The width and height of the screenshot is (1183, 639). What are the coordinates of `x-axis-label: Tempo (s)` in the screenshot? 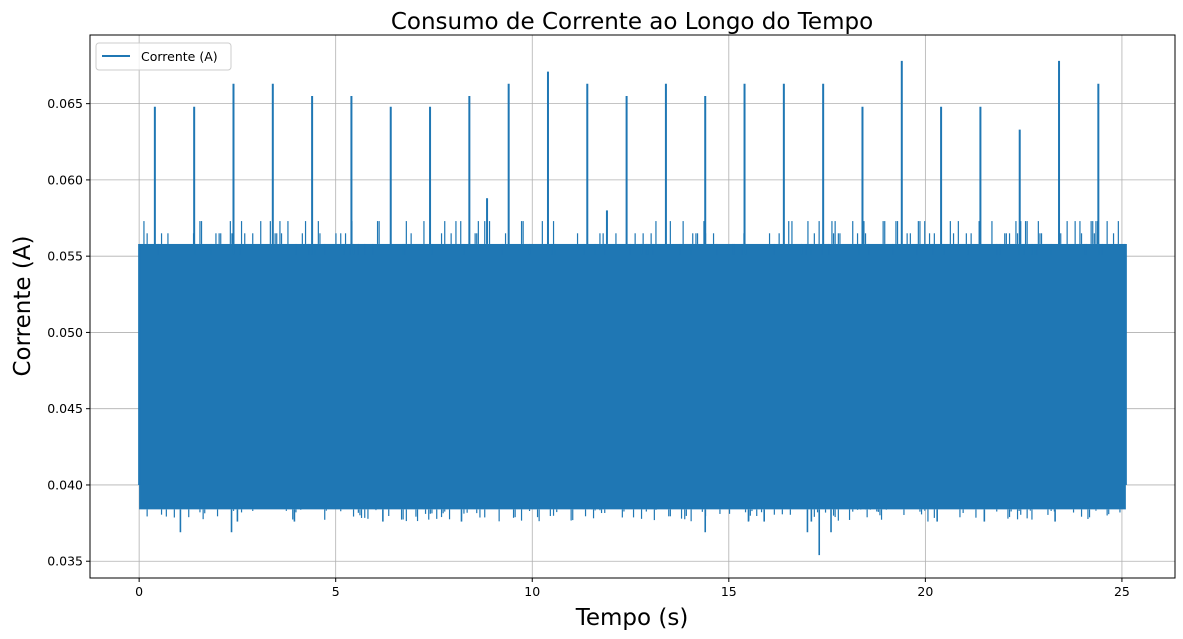 It's located at (632, 618).